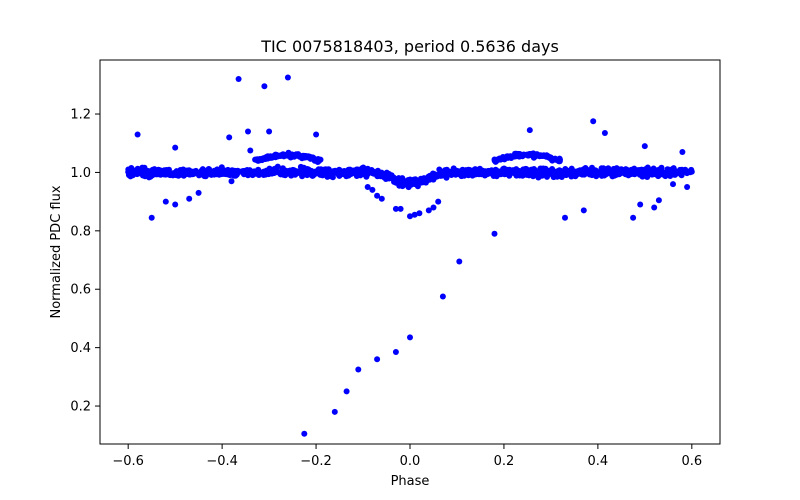 The width and height of the screenshot is (800, 500). What do you see at coordinates (80, 290) in the screenshot?
I see `y-tick-label: 0.6` at bounding box center [80, 290].